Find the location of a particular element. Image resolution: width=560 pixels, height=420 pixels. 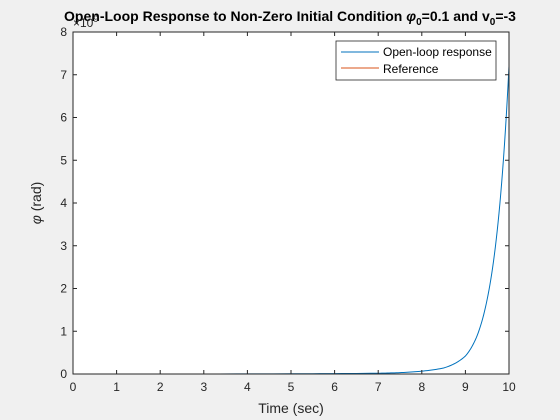

y-tick-label: 7 is located at coordinates (63, 75).